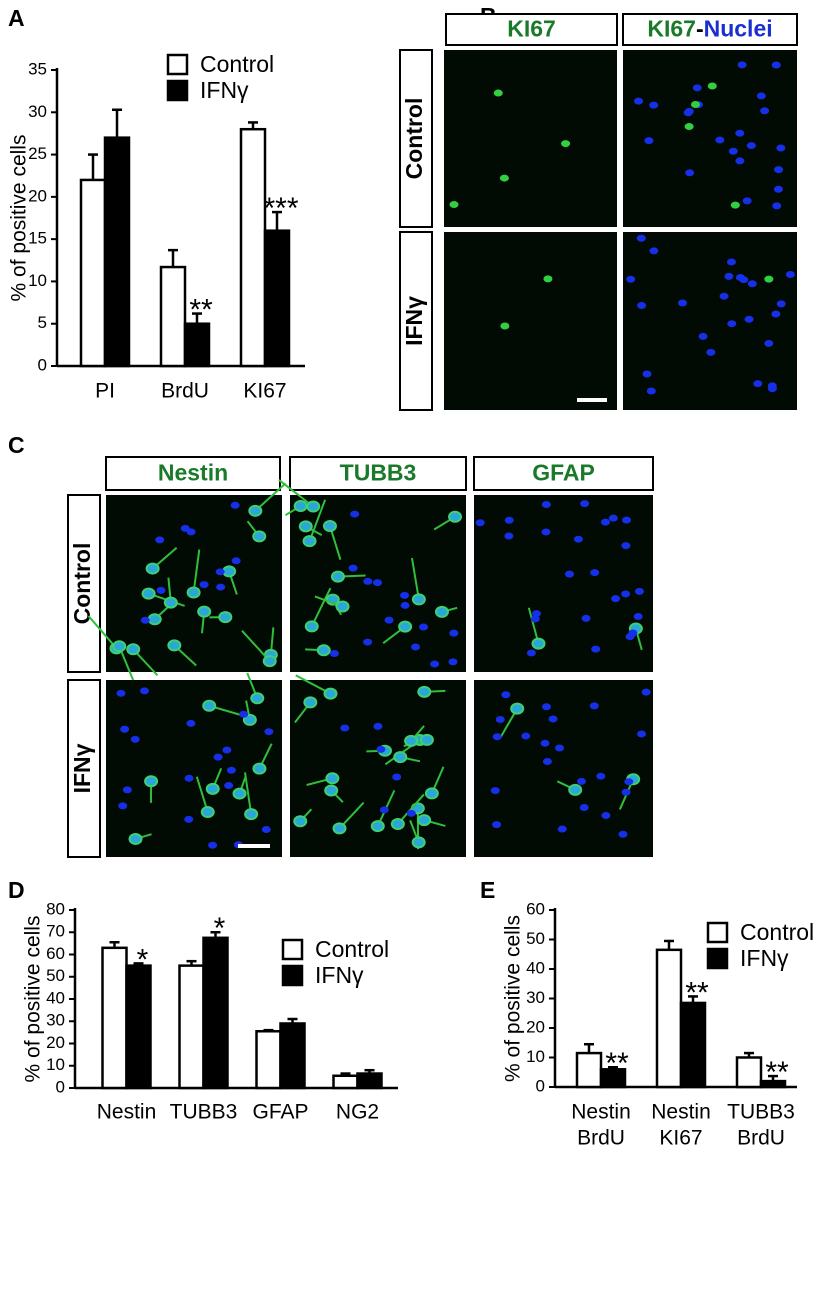 The height and width of the screenshot is (1300, 828). Describe the element at coordinates (55, 908) in the screenshot. I see `y-tick-label: 80` at that location.